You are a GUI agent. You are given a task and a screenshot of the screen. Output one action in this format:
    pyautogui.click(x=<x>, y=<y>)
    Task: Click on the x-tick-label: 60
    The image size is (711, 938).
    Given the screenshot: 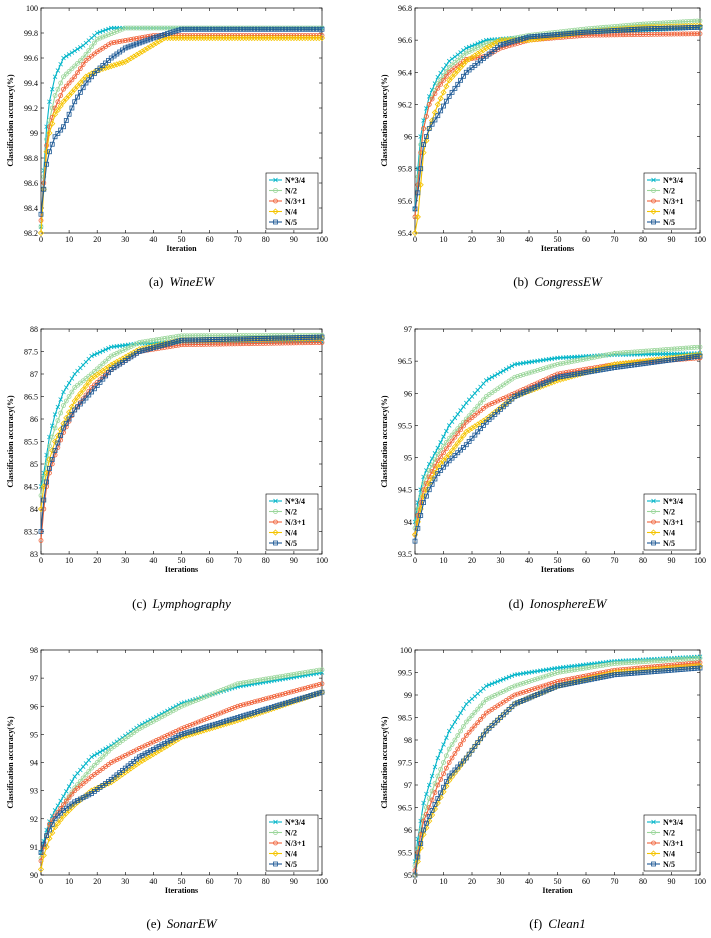 What is the action you would take?
    pyautogui.click(x=210, y=239)
    